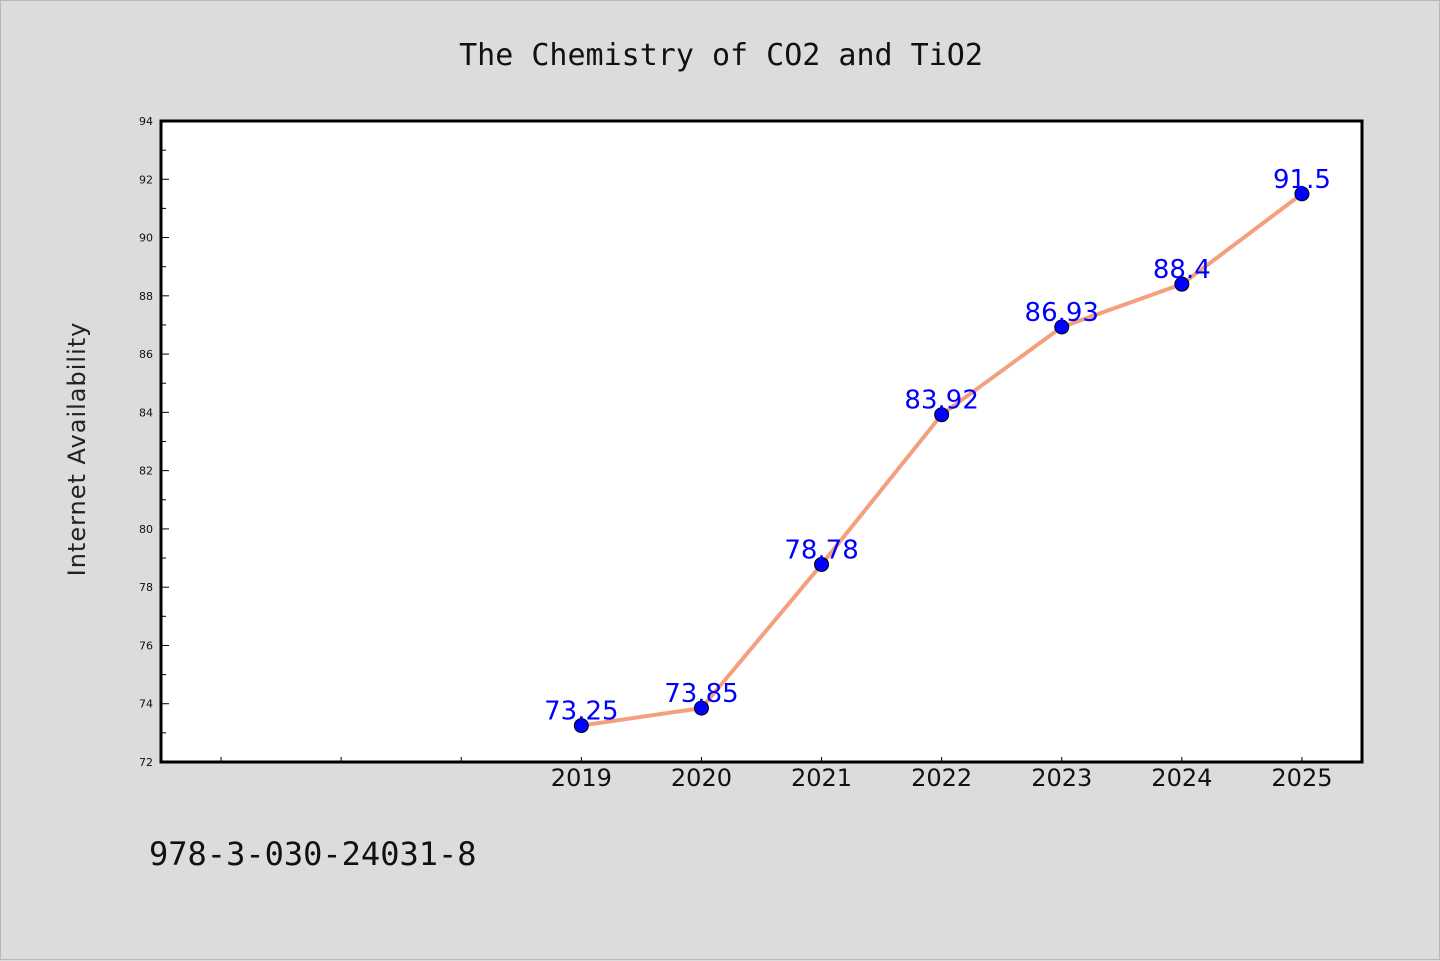  Describe the element at coordinates (1182, 270) in the screenshot. I see `data-label: 88.4` at that location.